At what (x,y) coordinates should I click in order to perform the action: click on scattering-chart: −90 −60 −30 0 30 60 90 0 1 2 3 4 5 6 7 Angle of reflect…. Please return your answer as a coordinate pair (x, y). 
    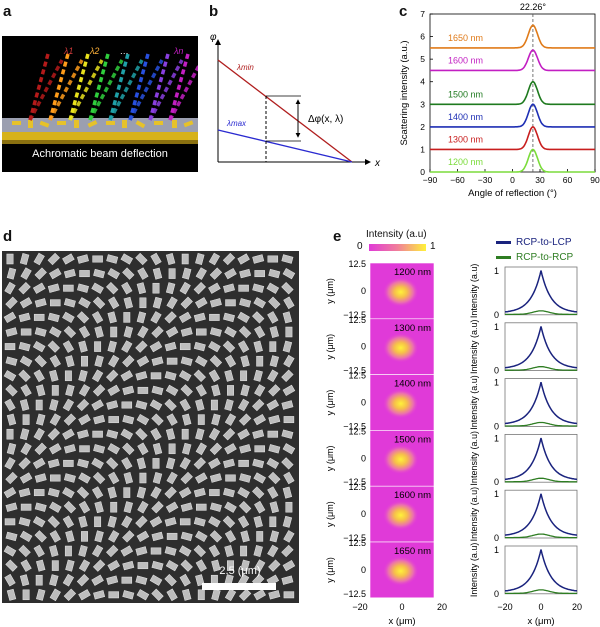
    Looking at the image, I should click on (499, 100).